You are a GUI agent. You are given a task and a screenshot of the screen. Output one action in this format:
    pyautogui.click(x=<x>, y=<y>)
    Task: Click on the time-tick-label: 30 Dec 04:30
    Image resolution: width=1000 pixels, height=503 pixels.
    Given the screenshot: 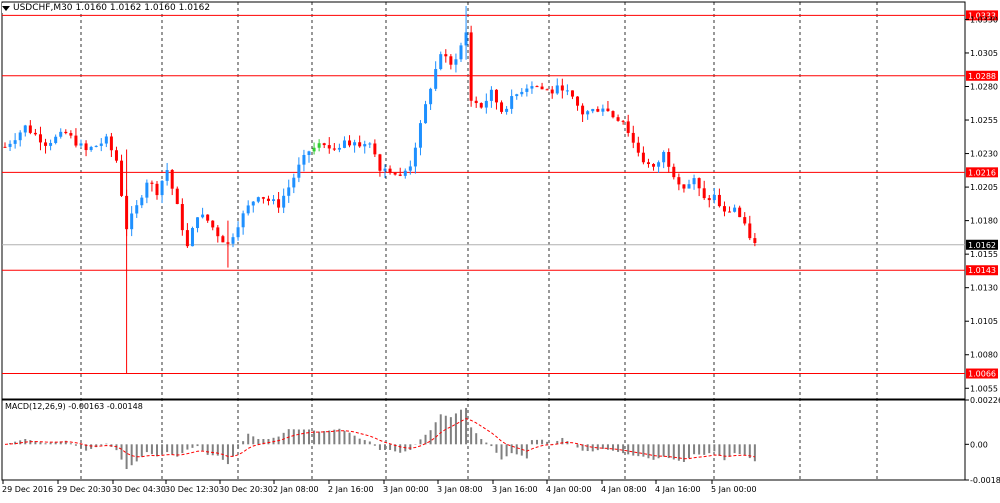 What is the action you would take?
    pyautogui.click(x=139, y=489)
    